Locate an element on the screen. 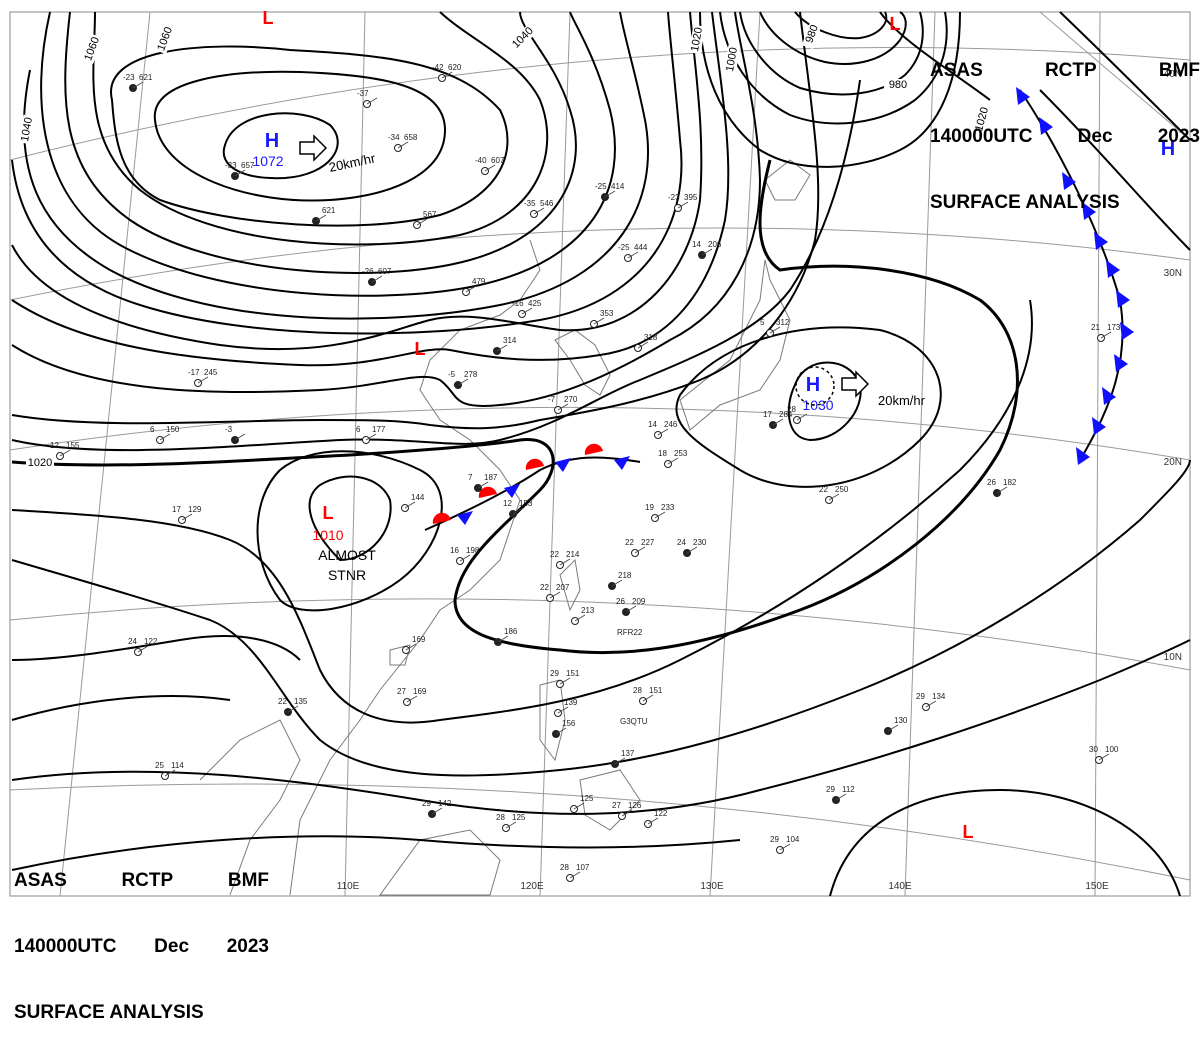 Image resolution: width=1200 pixels, height=1046 pixels. station-plot: -42 620 is located at coordinates (447, 72).